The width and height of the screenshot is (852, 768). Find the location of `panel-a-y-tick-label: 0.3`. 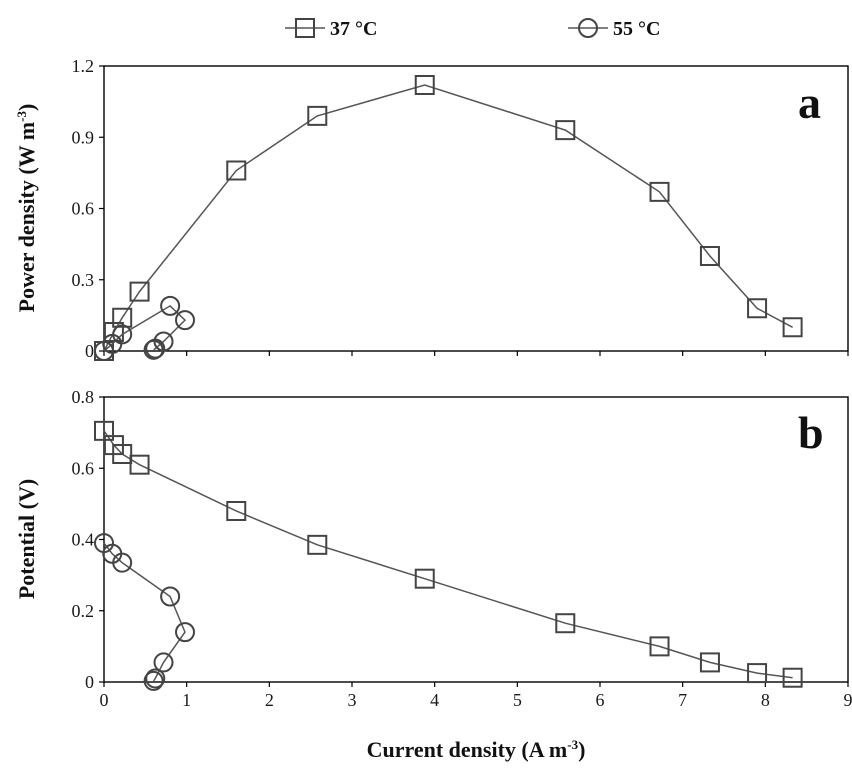

panel-a-y-tick-label: 0.3 is located at coordinates (83, 280).